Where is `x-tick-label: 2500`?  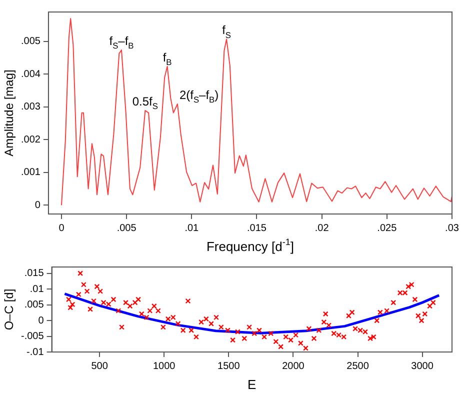 x-tick-label: 2500 is located at coordinates (358, 366).